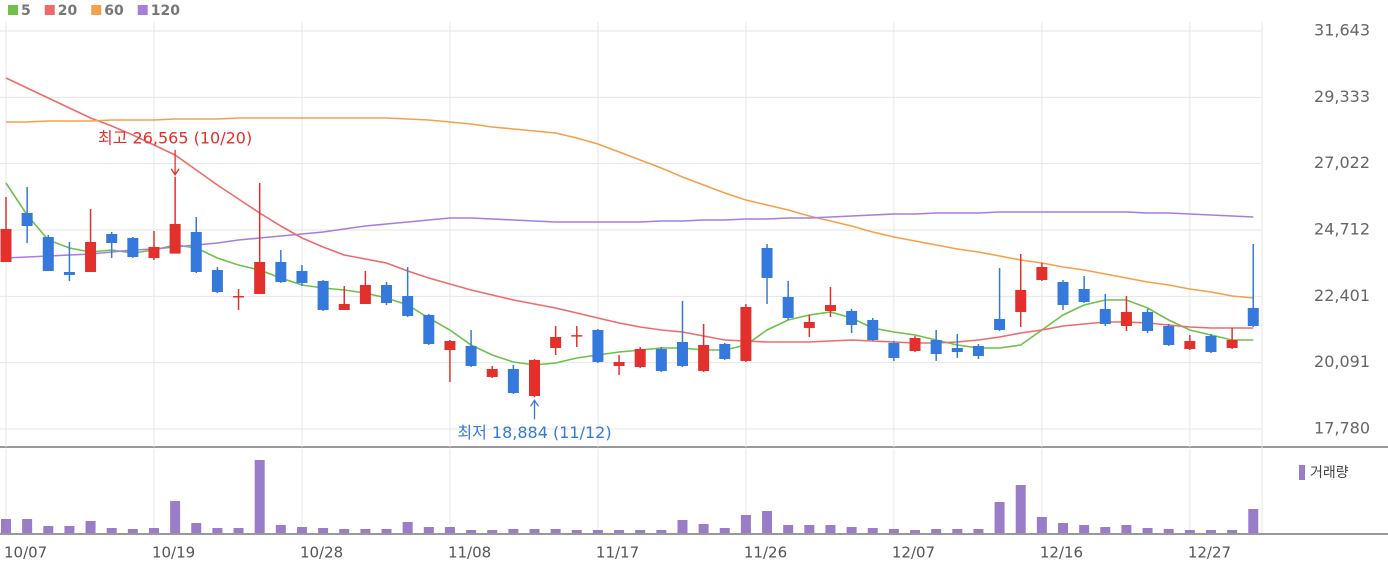 This screenshot has height=568, width=1388. Describe the element at coordinates (25, 553) in the screenshot. I see `x-tick-label: 10/07` at that location.